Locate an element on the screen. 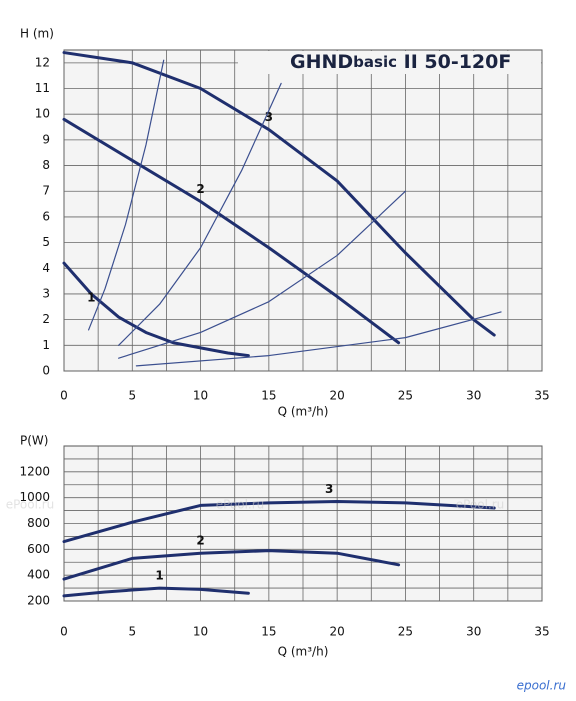 Image resolution: width=576 pixels, height=701 pixels. y-tick-label: 0 is located at coordinates (46, 371).